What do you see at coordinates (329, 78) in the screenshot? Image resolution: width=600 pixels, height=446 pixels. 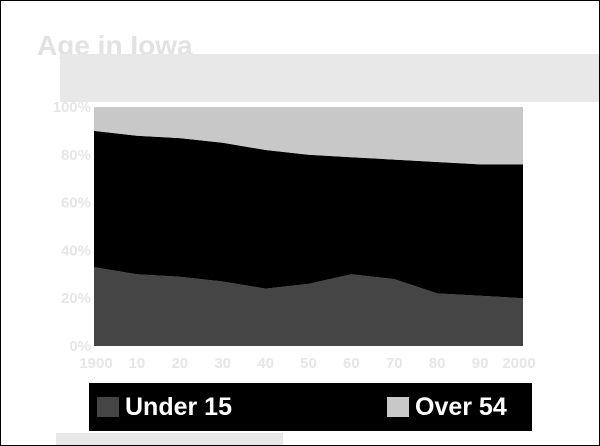 I see `title-banner` at bounding box center [329, 78].